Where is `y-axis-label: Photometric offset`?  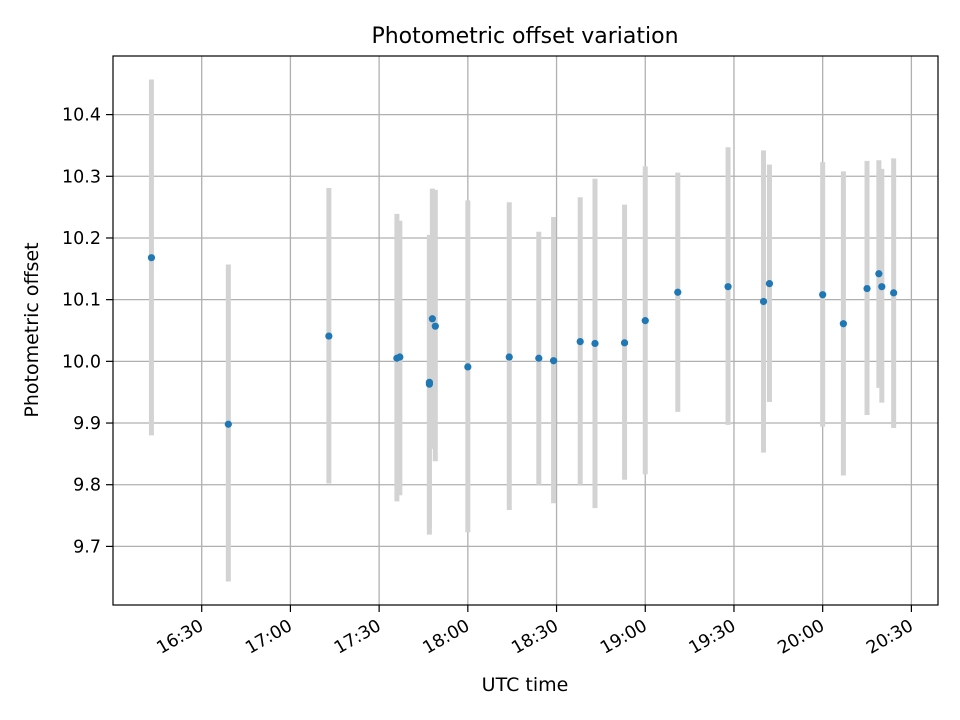 y-axis-label: Photometric offset is located at coordinates (32, 329).